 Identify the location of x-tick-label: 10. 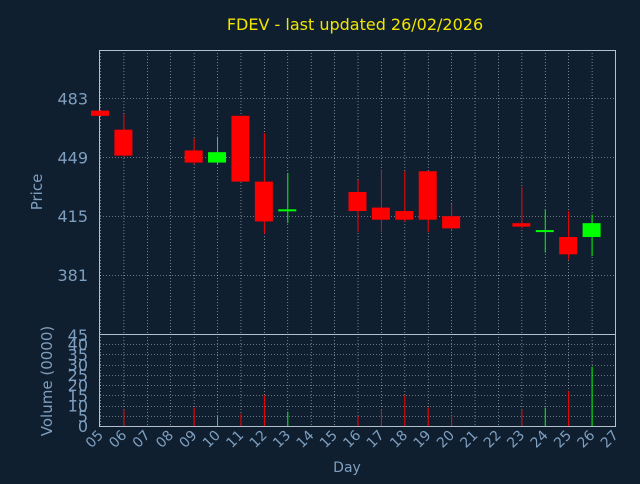
(212, 440).